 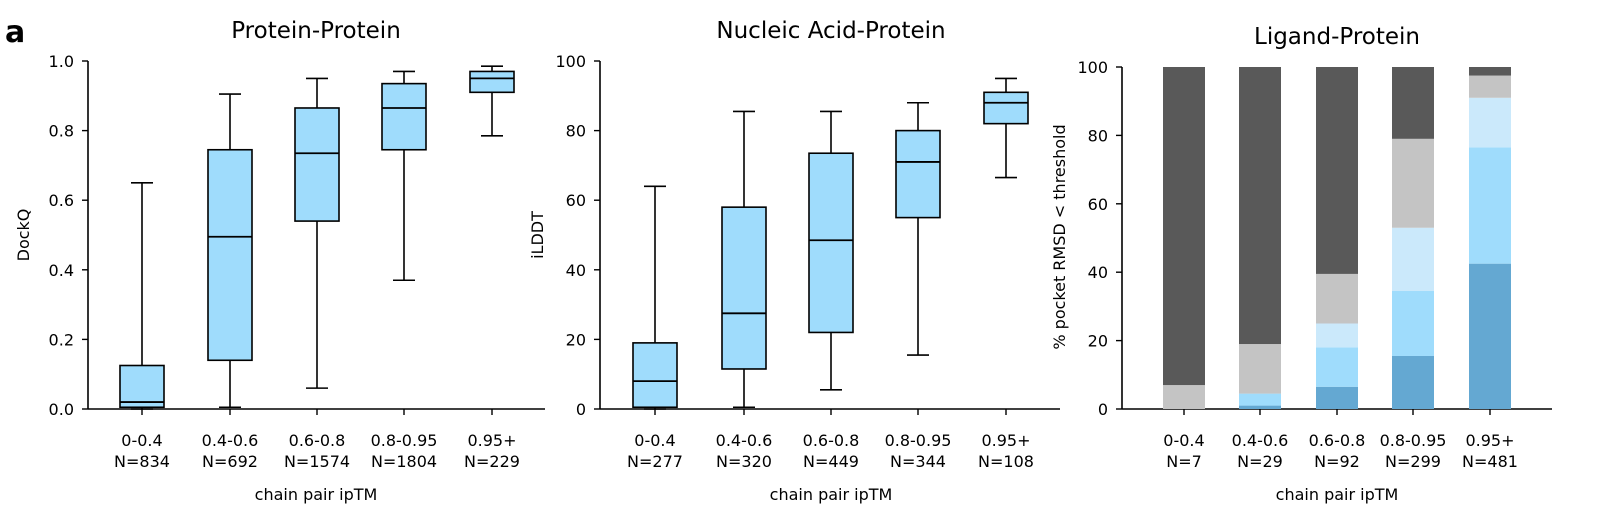 I want to click on stacked-bar-0.8-0.95, so click(x=1413, y=238).